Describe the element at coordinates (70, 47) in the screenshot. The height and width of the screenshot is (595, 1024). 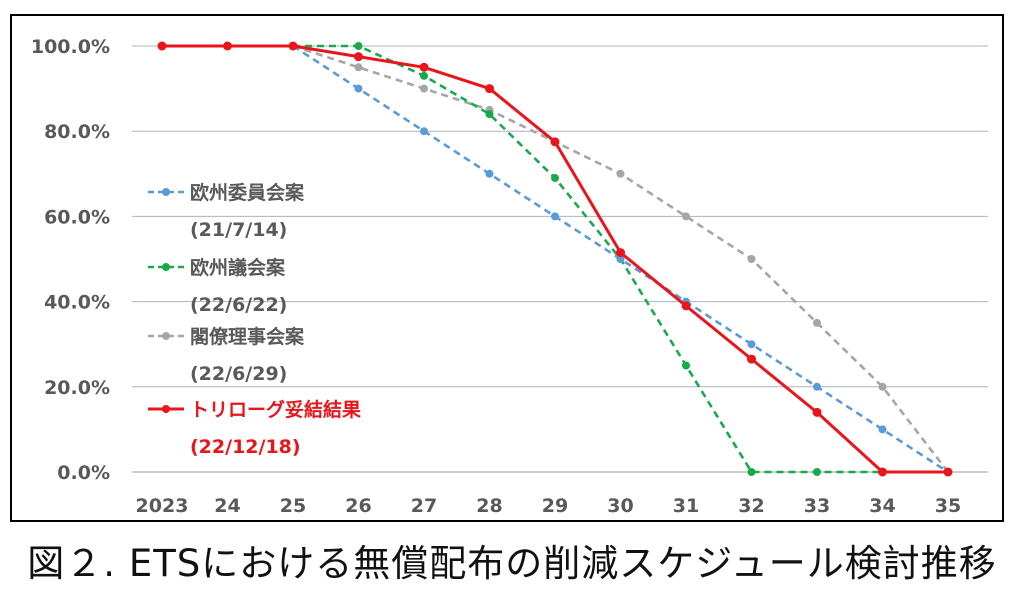
I see `y-tick-label: 100.0%` at that location.